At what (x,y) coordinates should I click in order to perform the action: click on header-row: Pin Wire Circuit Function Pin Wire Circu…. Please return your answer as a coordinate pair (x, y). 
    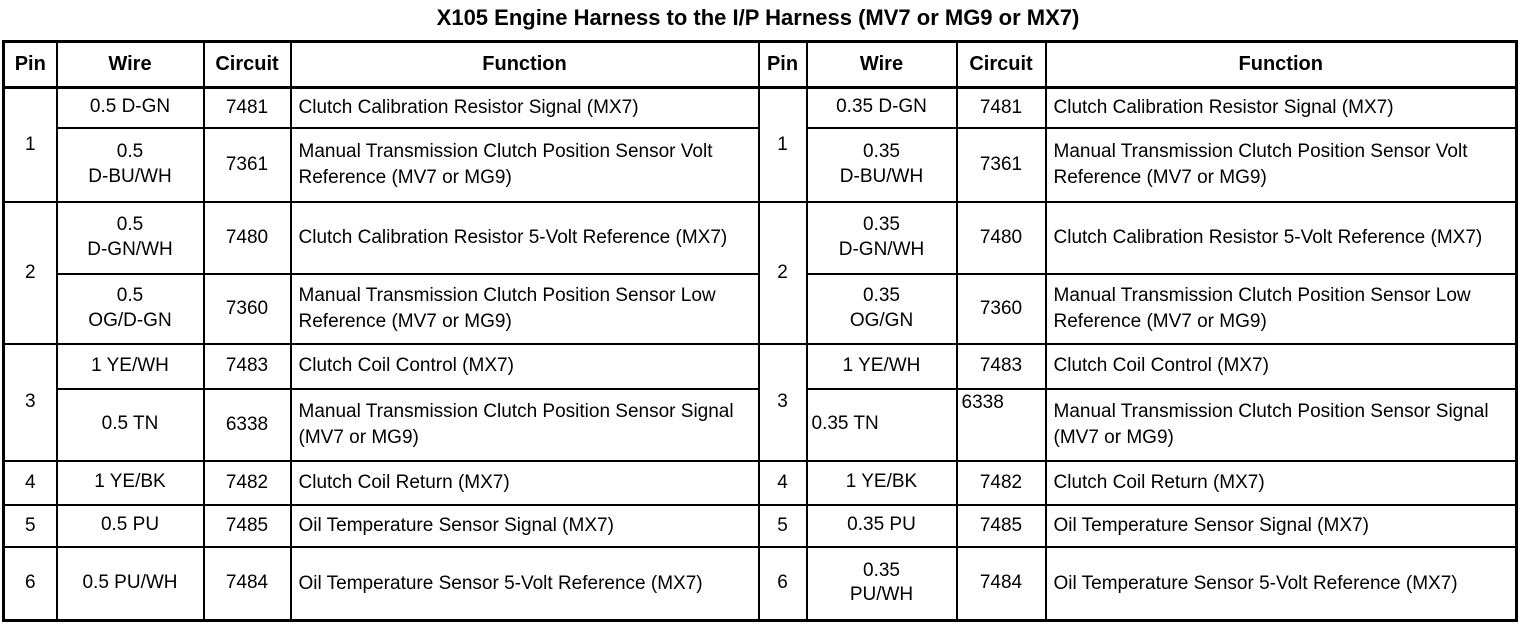
    Looking at the image, I should click on (760, 64).